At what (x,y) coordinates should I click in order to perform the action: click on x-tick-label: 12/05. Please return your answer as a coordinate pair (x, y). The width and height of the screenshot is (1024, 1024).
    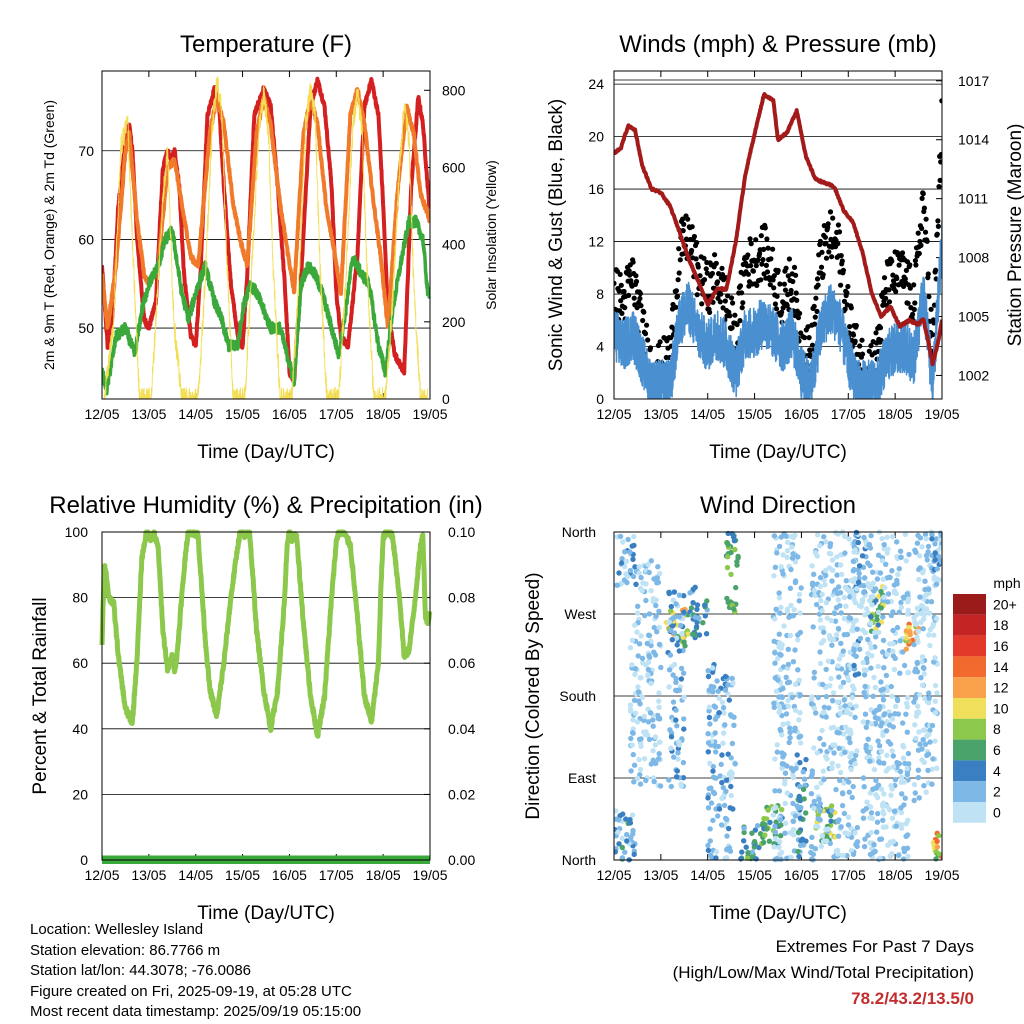
    Looking at the image, I should click on (101, 875).